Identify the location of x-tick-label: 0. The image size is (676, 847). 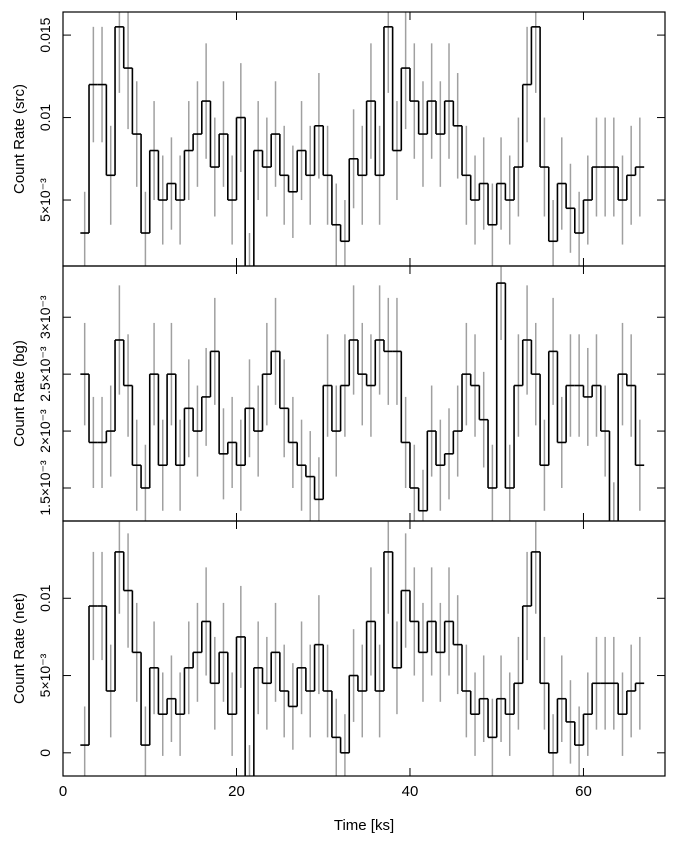
(63, 791).